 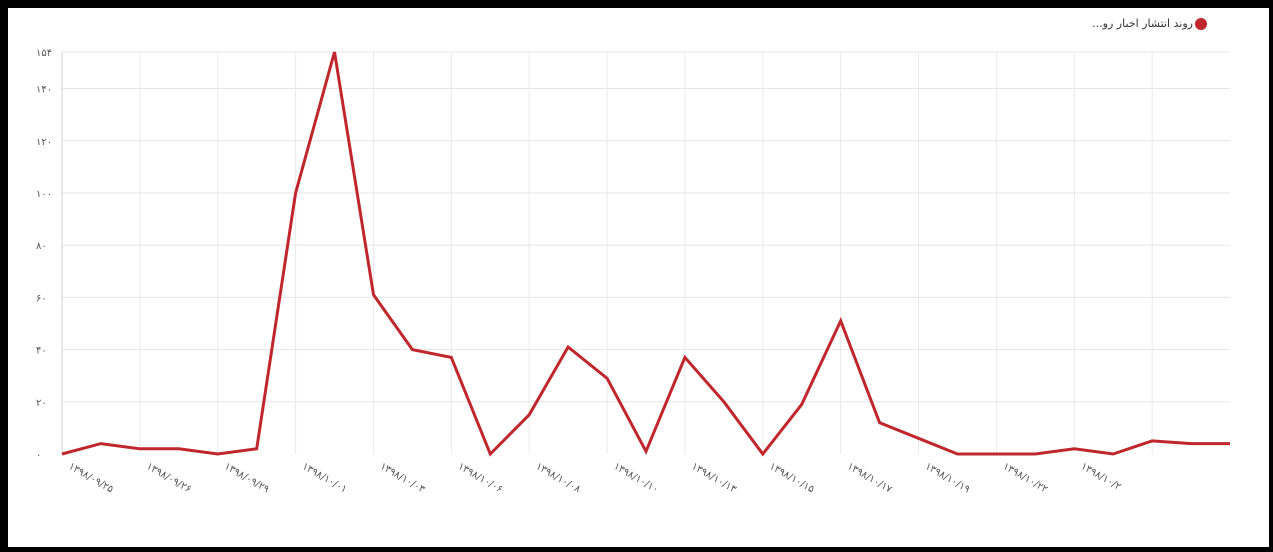 I want to click on x-tick-label: ۱۳۹۸/۱۰/۰۸, so click(x=558, y=478).